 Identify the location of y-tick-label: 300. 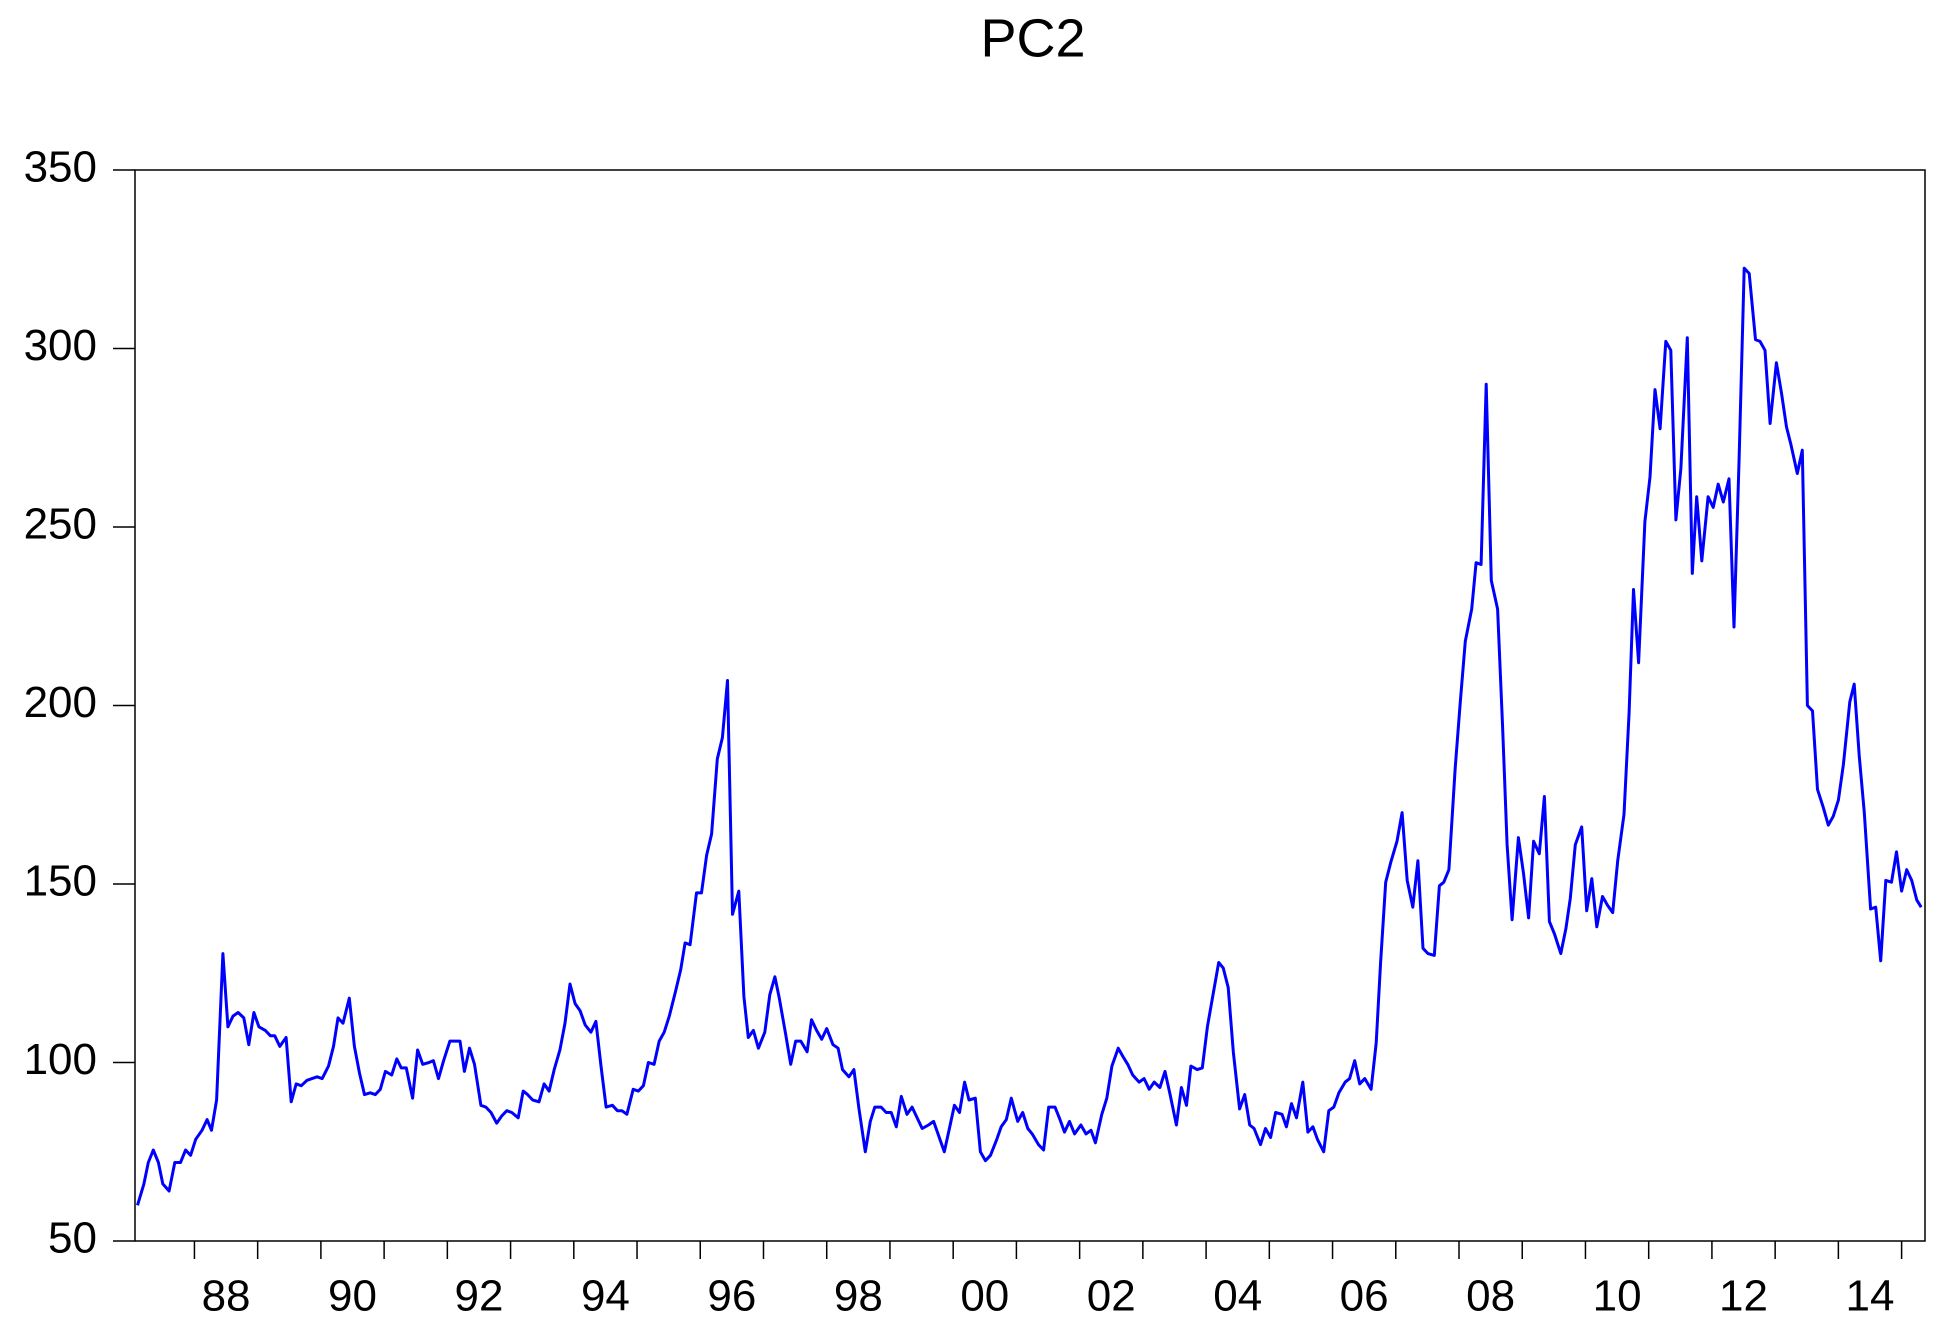
(60, 345).